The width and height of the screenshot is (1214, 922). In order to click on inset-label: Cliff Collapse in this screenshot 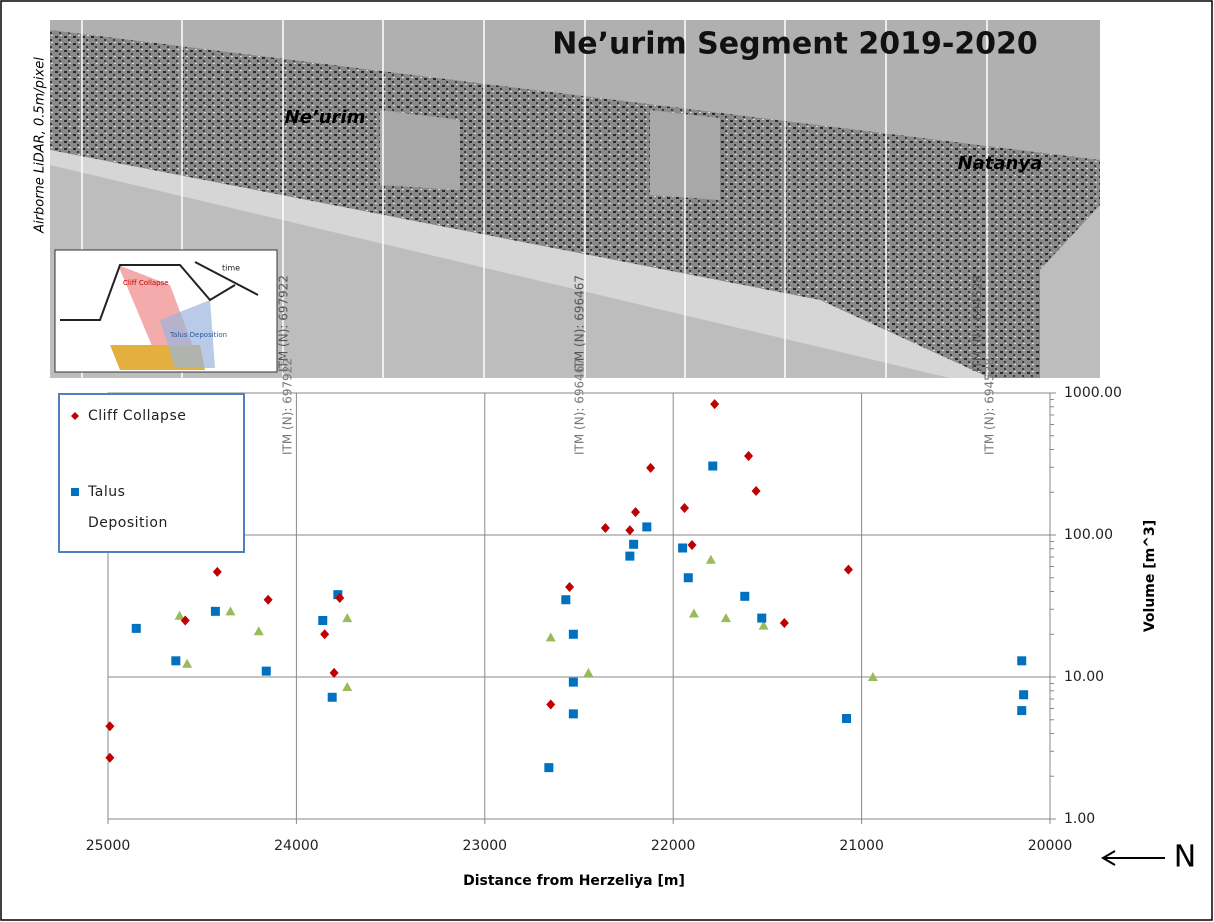, I will do `click(146, 283)`.